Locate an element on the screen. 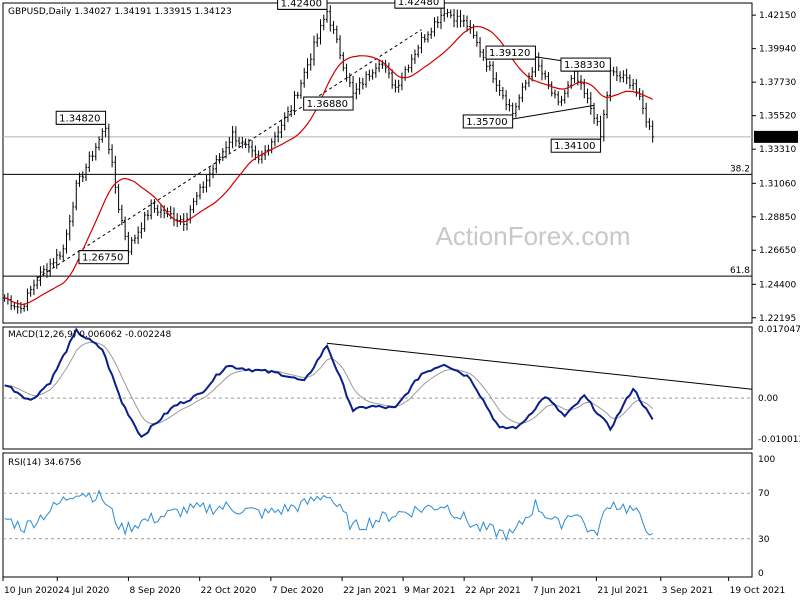 This screenshot has height=600, width=800. rsi-tick-label: 0 is located at coordinates (761, 574).